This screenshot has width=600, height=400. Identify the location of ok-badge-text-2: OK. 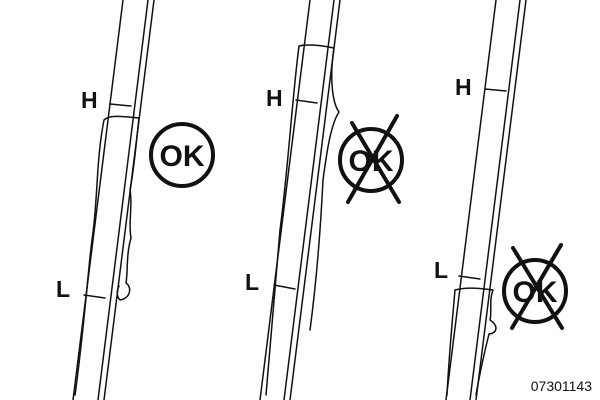
(371, 161).